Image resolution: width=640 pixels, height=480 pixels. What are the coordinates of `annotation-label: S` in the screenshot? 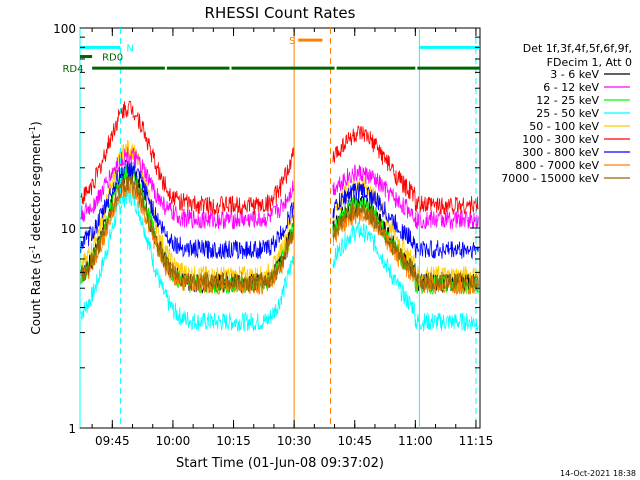 It's located at (292, 41).